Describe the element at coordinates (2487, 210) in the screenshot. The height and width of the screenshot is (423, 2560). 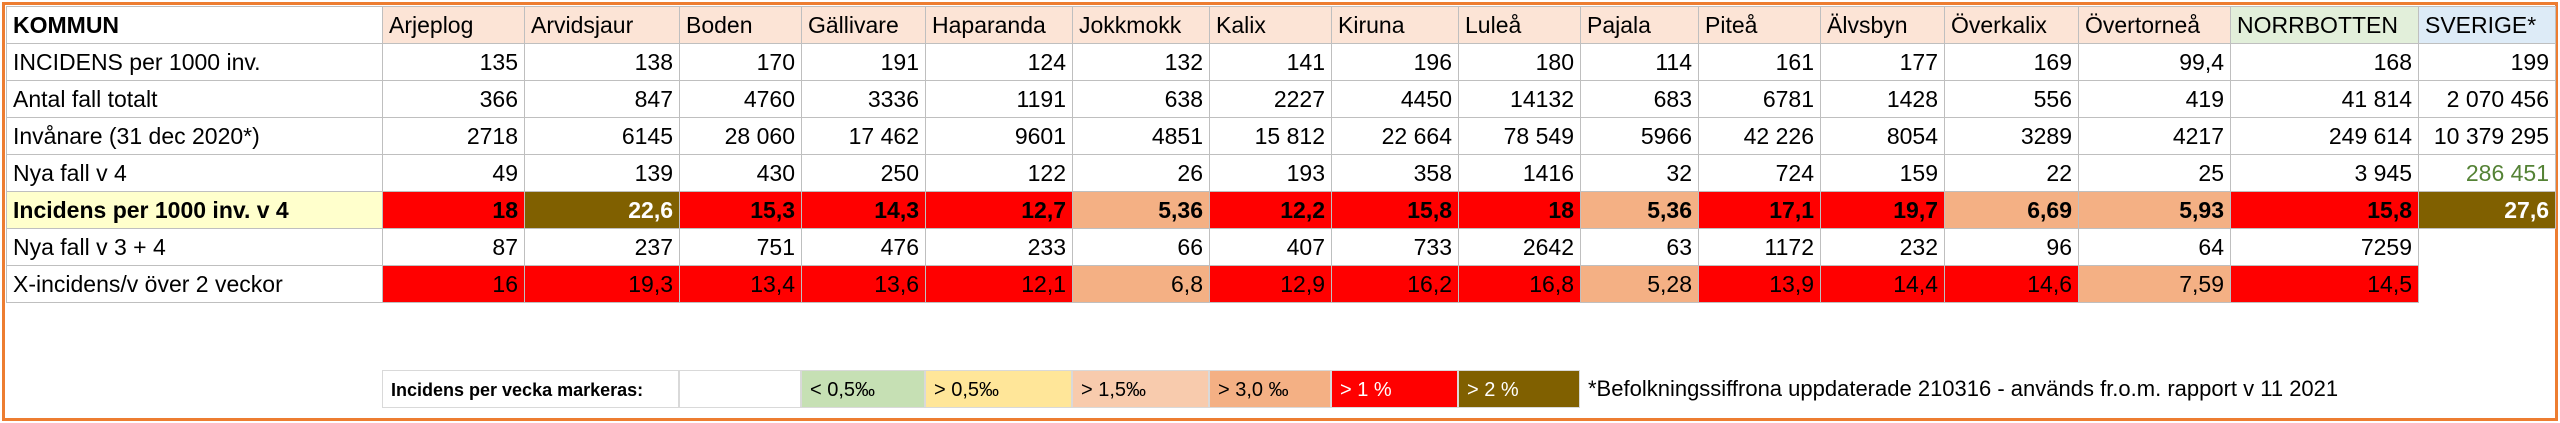
I see `cell: 27,6` at that location.